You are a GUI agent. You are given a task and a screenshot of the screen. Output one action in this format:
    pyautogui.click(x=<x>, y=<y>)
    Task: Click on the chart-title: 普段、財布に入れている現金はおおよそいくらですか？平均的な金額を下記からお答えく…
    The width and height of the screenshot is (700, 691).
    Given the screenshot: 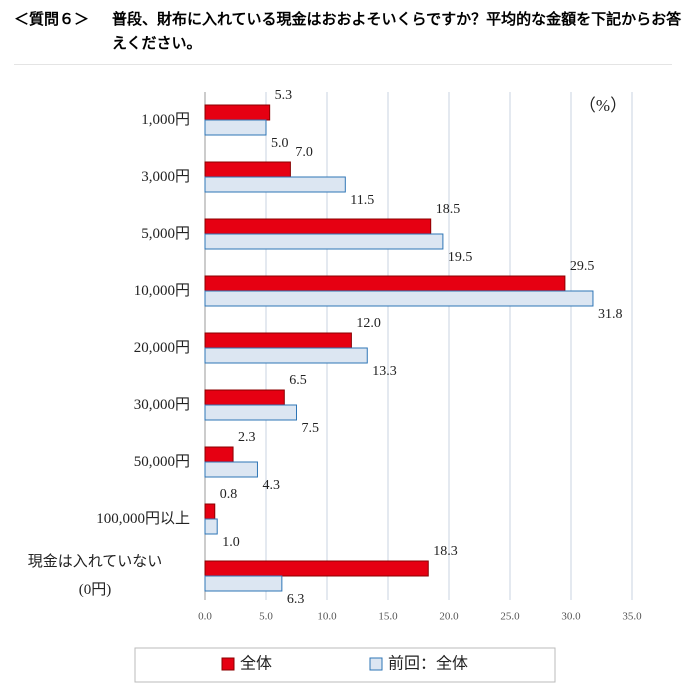 What is the action you would take?
    pyautogui.click(x=397, y=31)
    